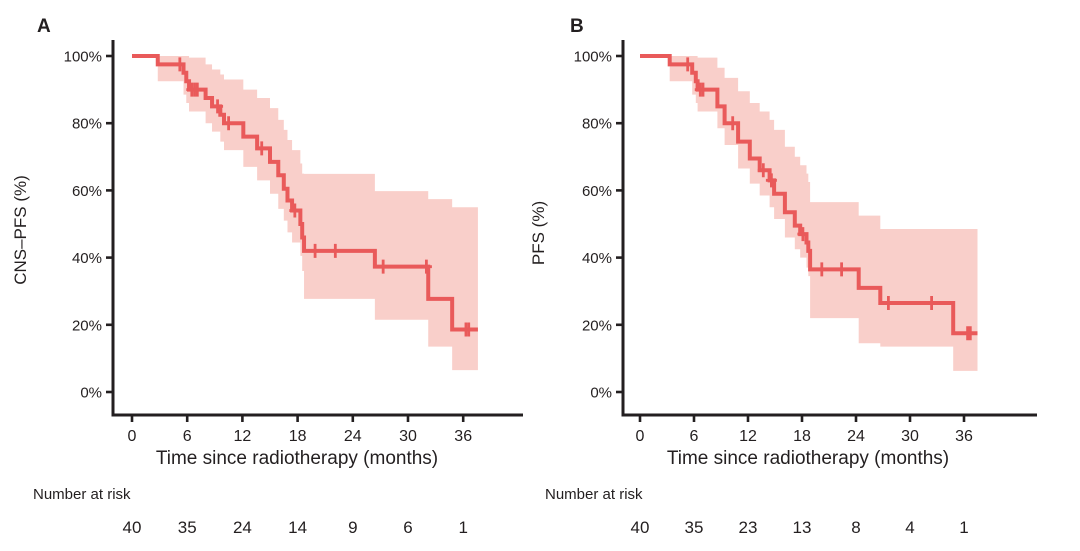  I want to click on risk-table-header-b: Number at risk, so click(594, 494).